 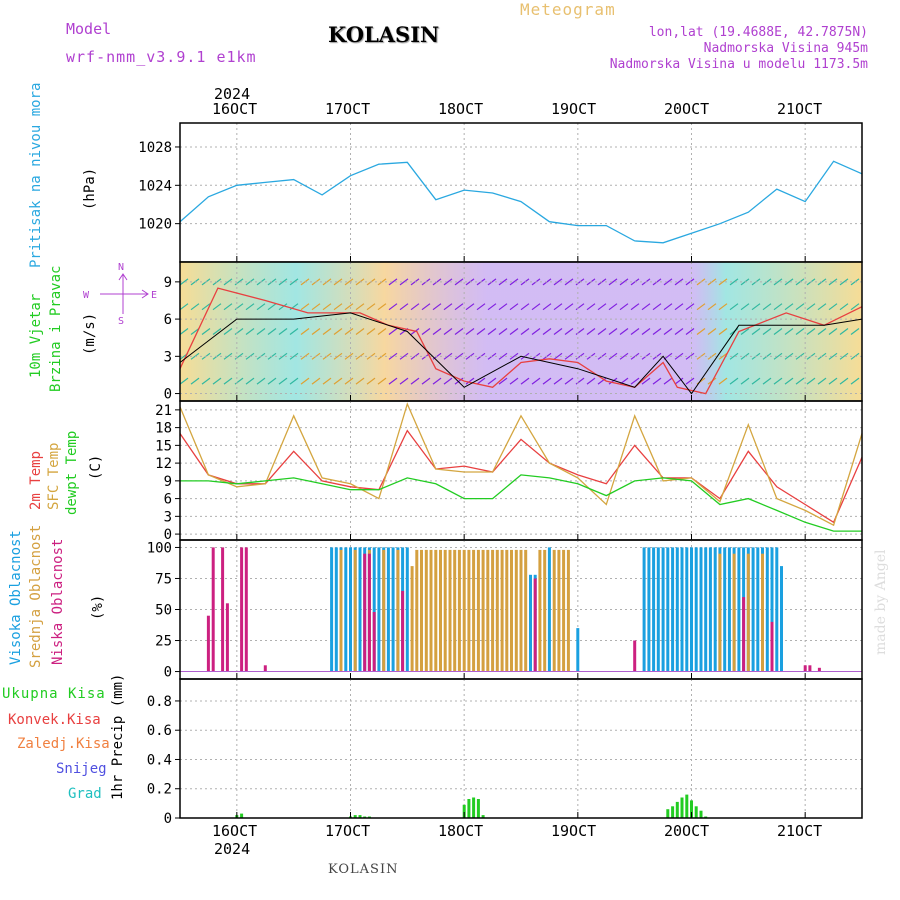 I want to click on compass-west: W, so click(x=86, y=295).